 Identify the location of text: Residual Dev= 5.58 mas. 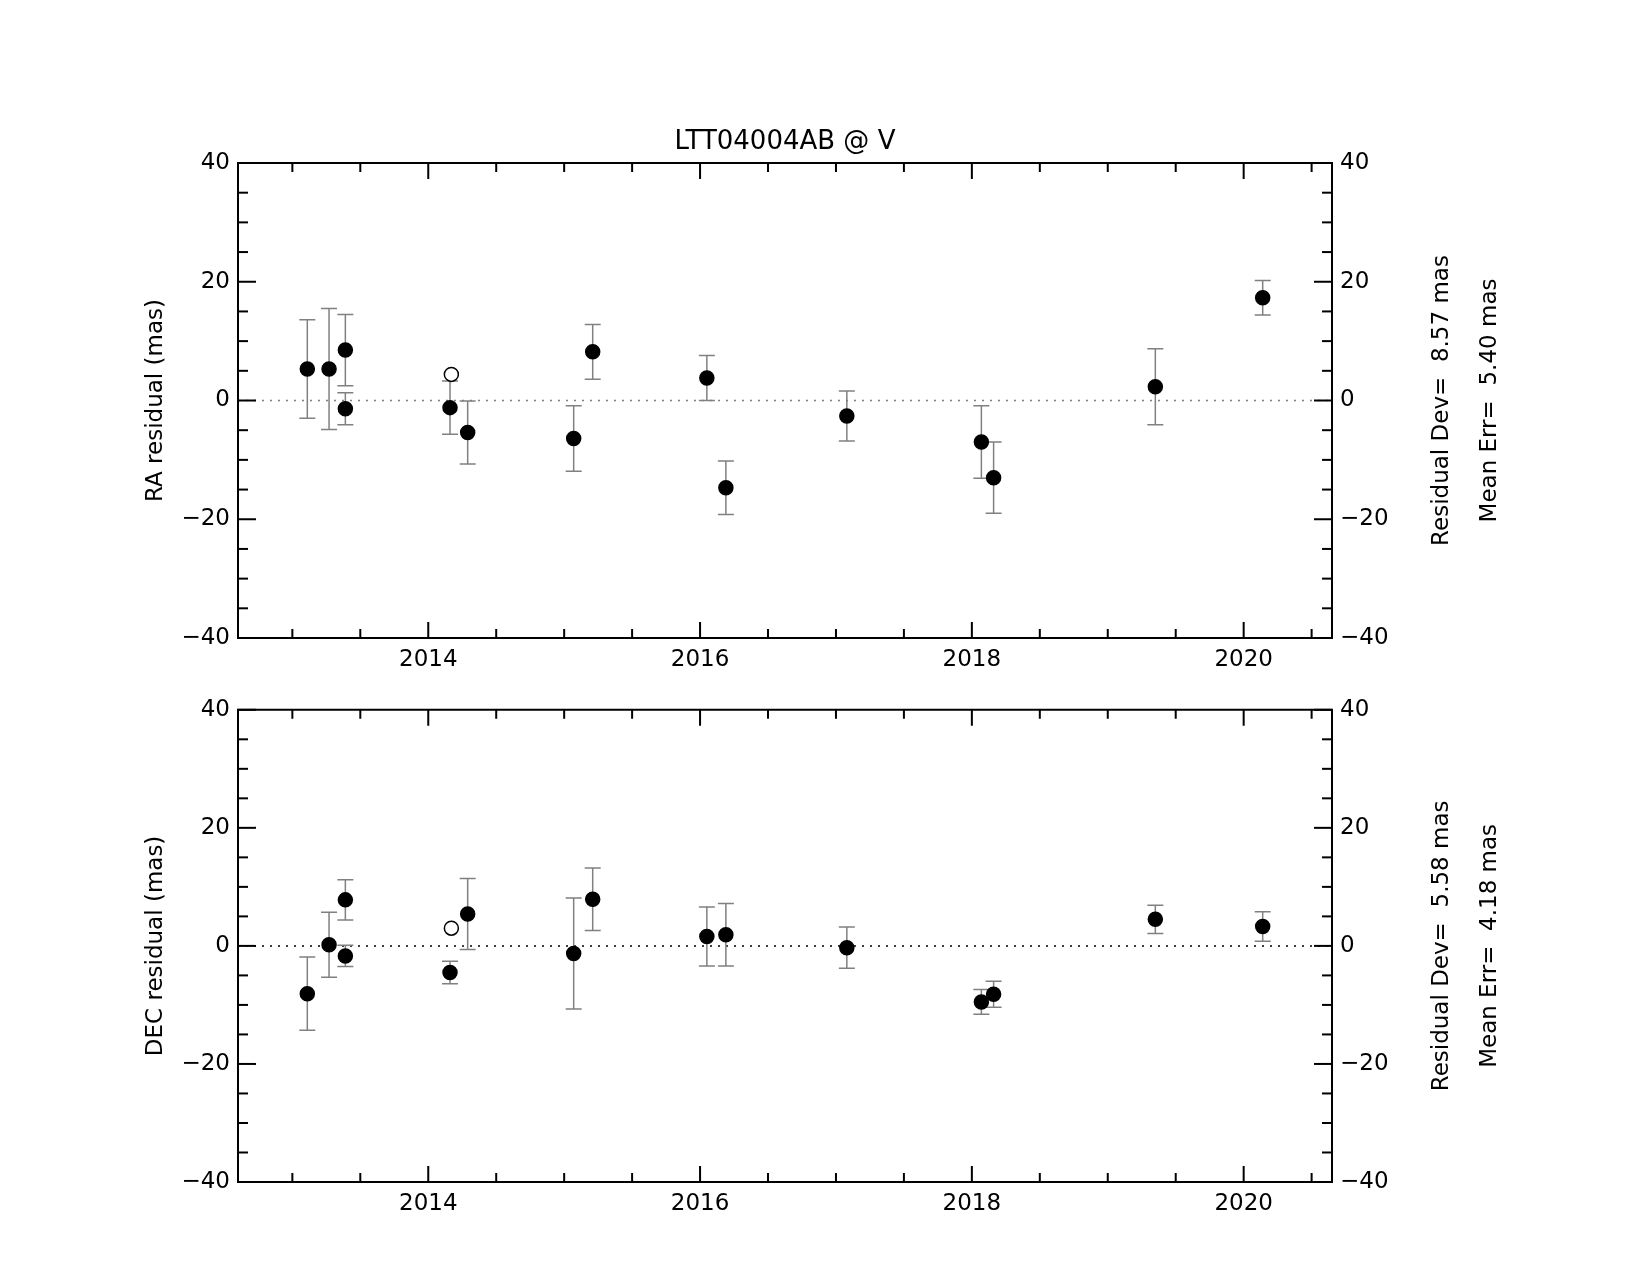
(1439, 946).